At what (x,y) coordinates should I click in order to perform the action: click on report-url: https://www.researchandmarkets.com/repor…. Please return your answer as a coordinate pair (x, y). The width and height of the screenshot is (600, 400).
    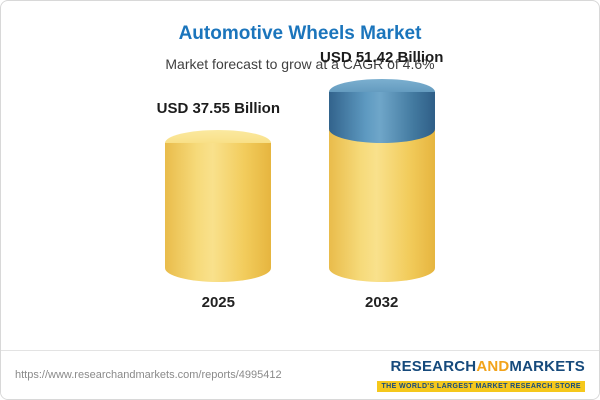
    Looking at the image, I should click on (148, 375).